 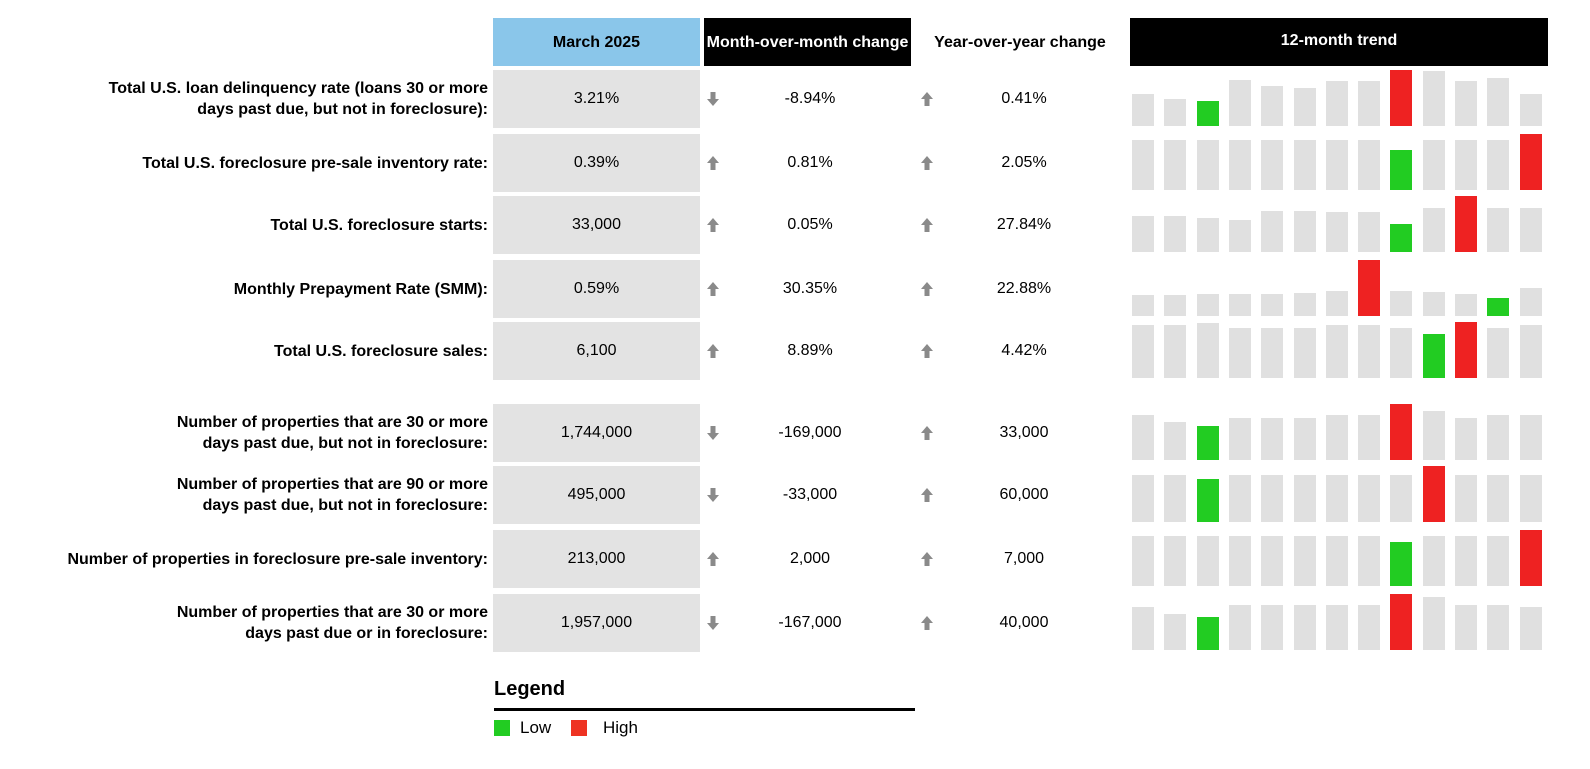 What do you see at coordinates (1024, 350) in the screenshot?
I see `yoy-value: 4.42%` at bounding box center [1024, 350].